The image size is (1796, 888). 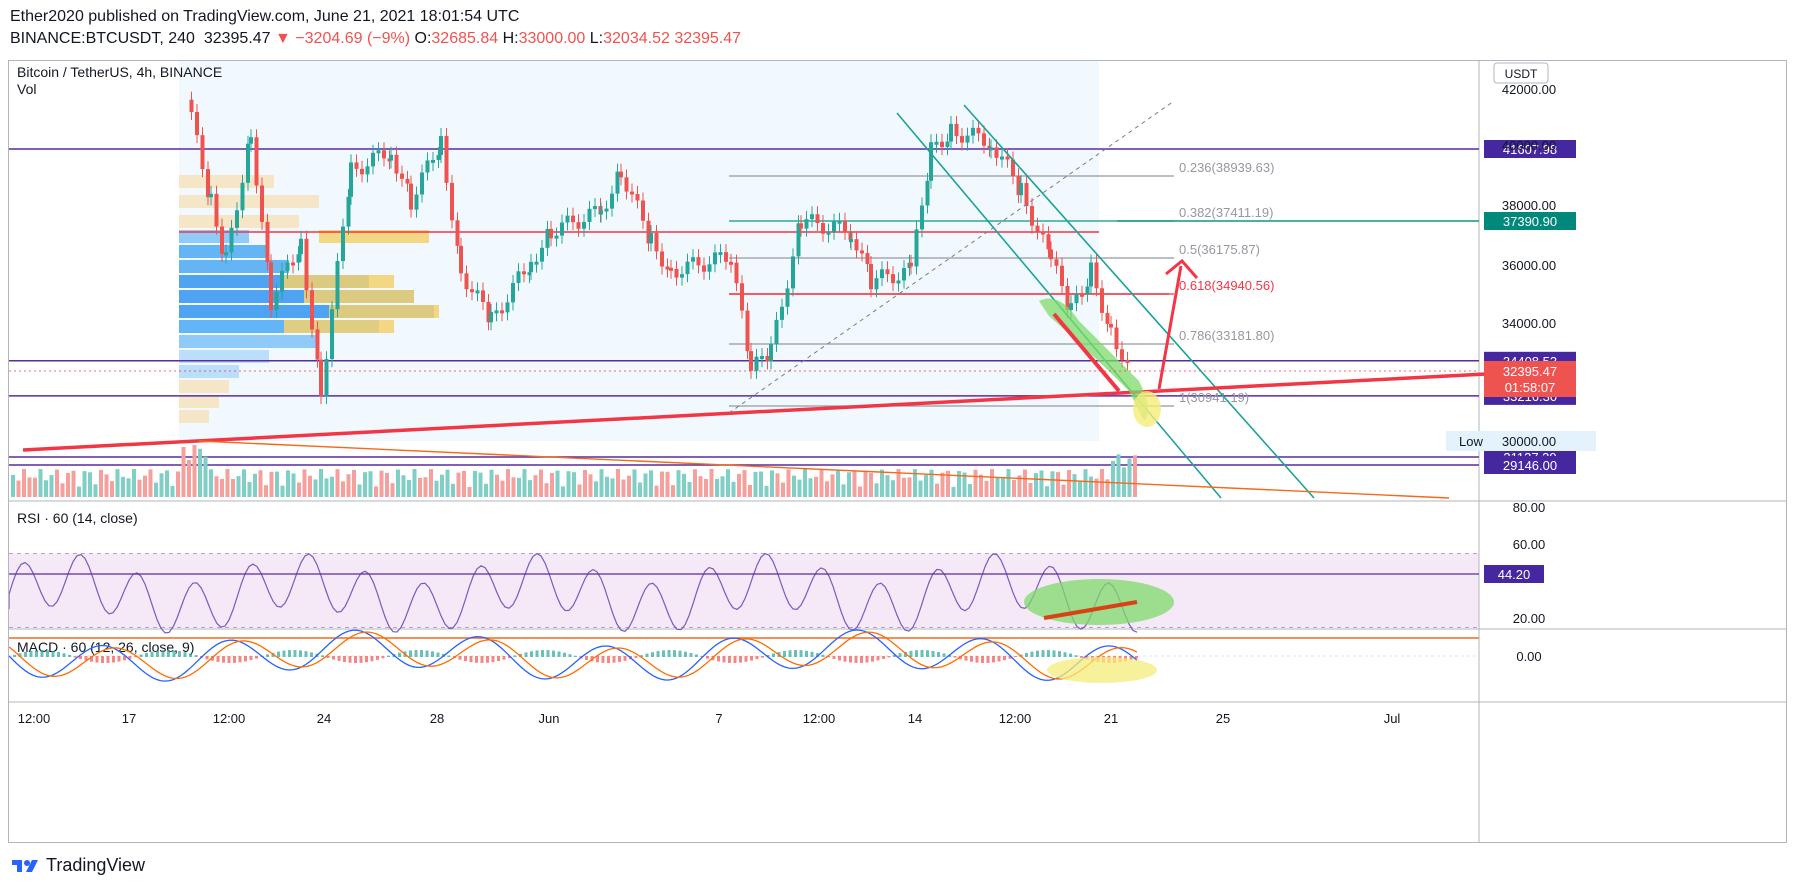 I want to click on fib-level-label: 0.236(38939.63), so click(x=1226, y=167).